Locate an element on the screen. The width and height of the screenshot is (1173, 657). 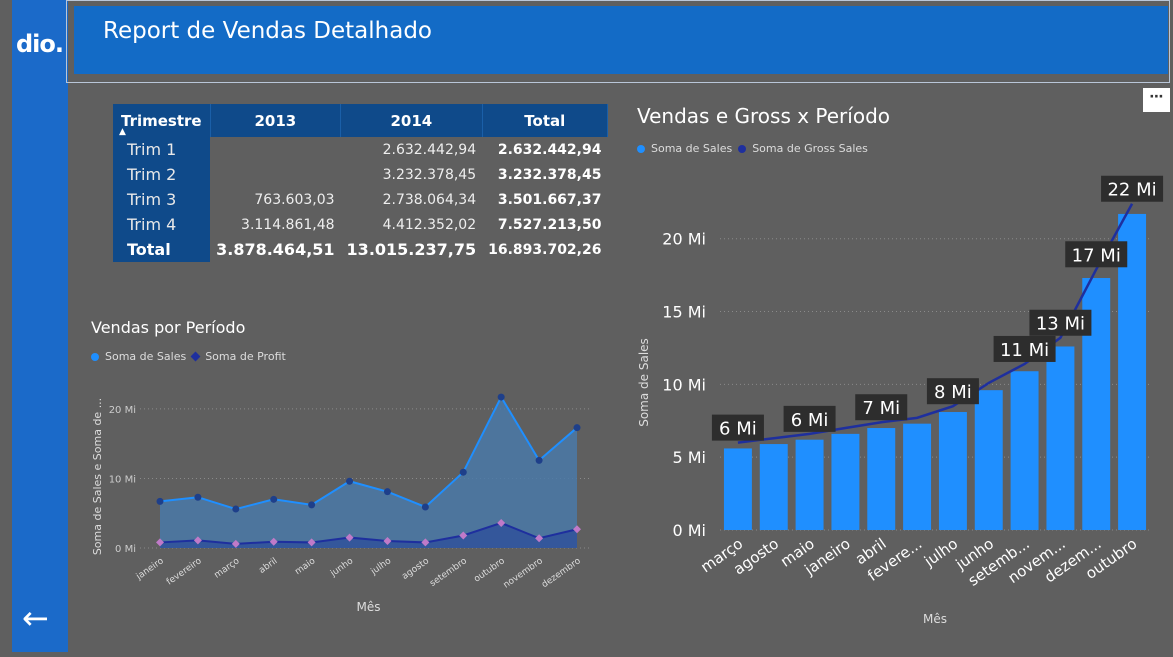
cell-2013 is located at coordinates (275, 174).